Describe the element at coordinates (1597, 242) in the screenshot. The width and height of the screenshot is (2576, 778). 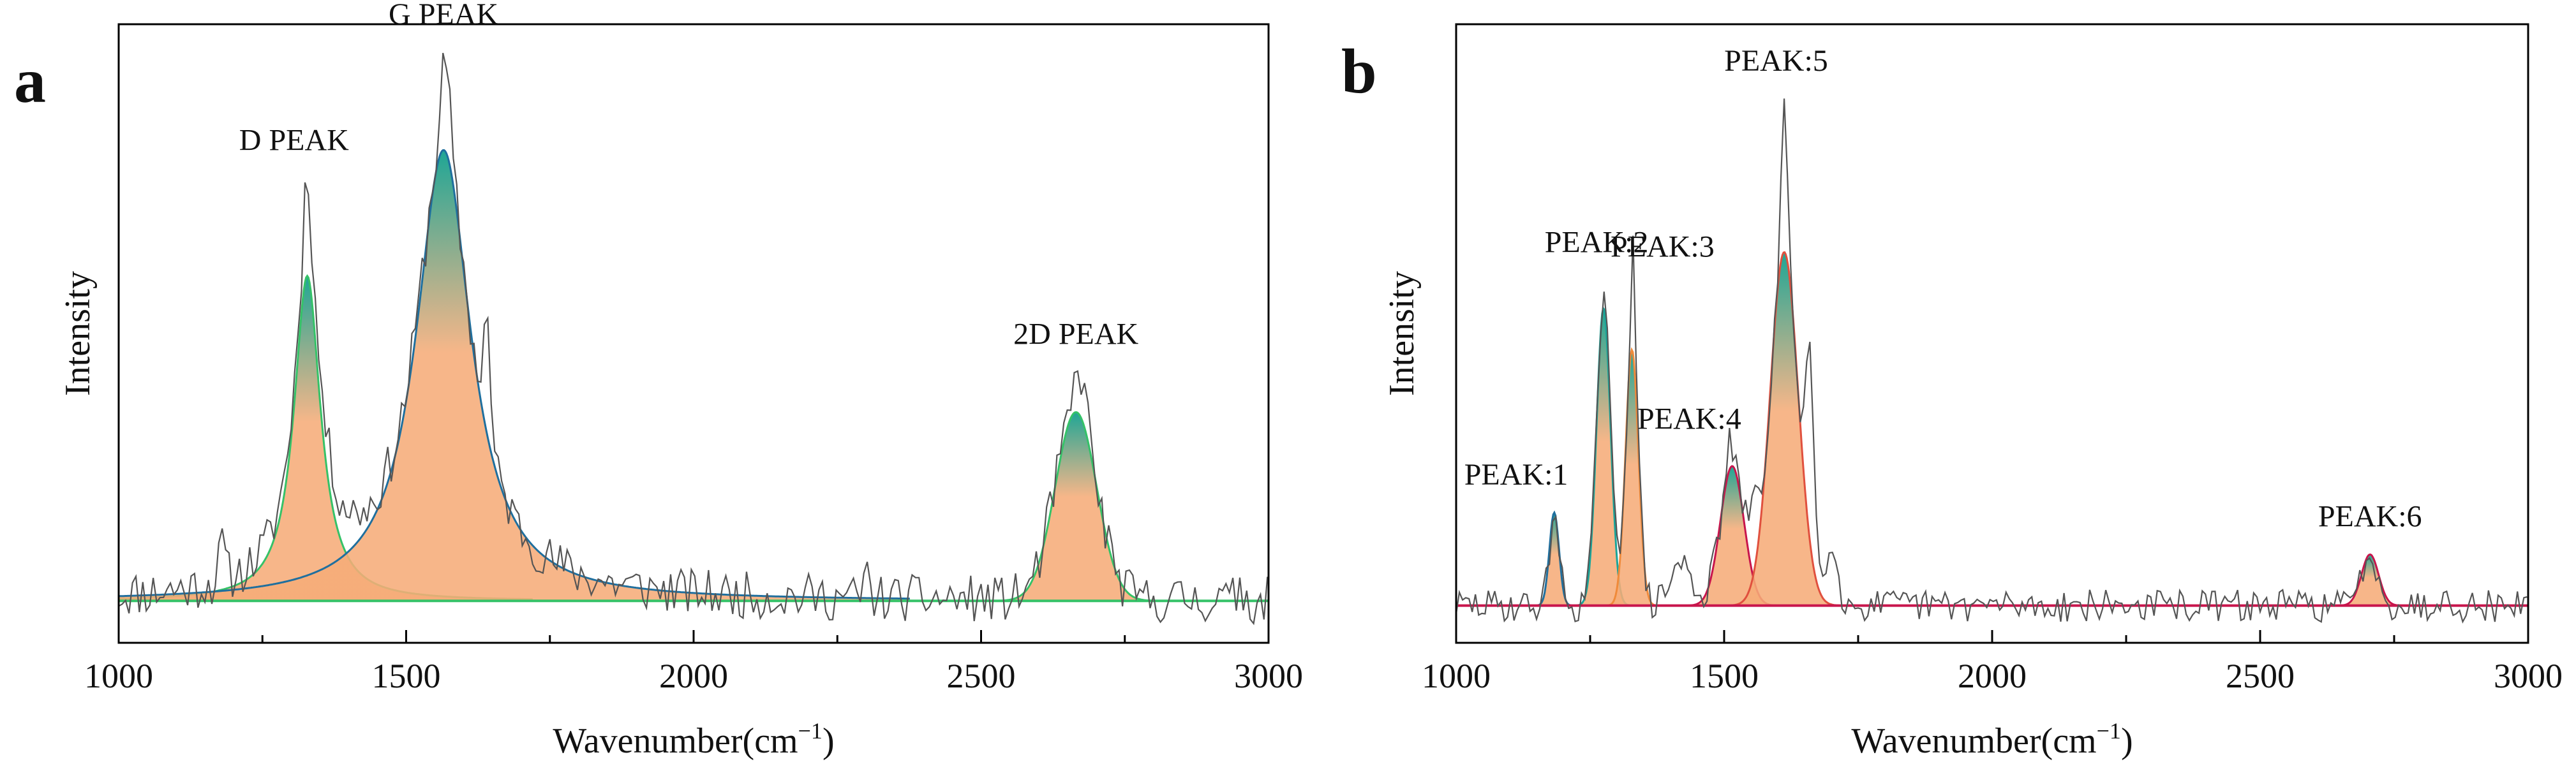
I see `peak-label-2: PEAK:2` at that location.